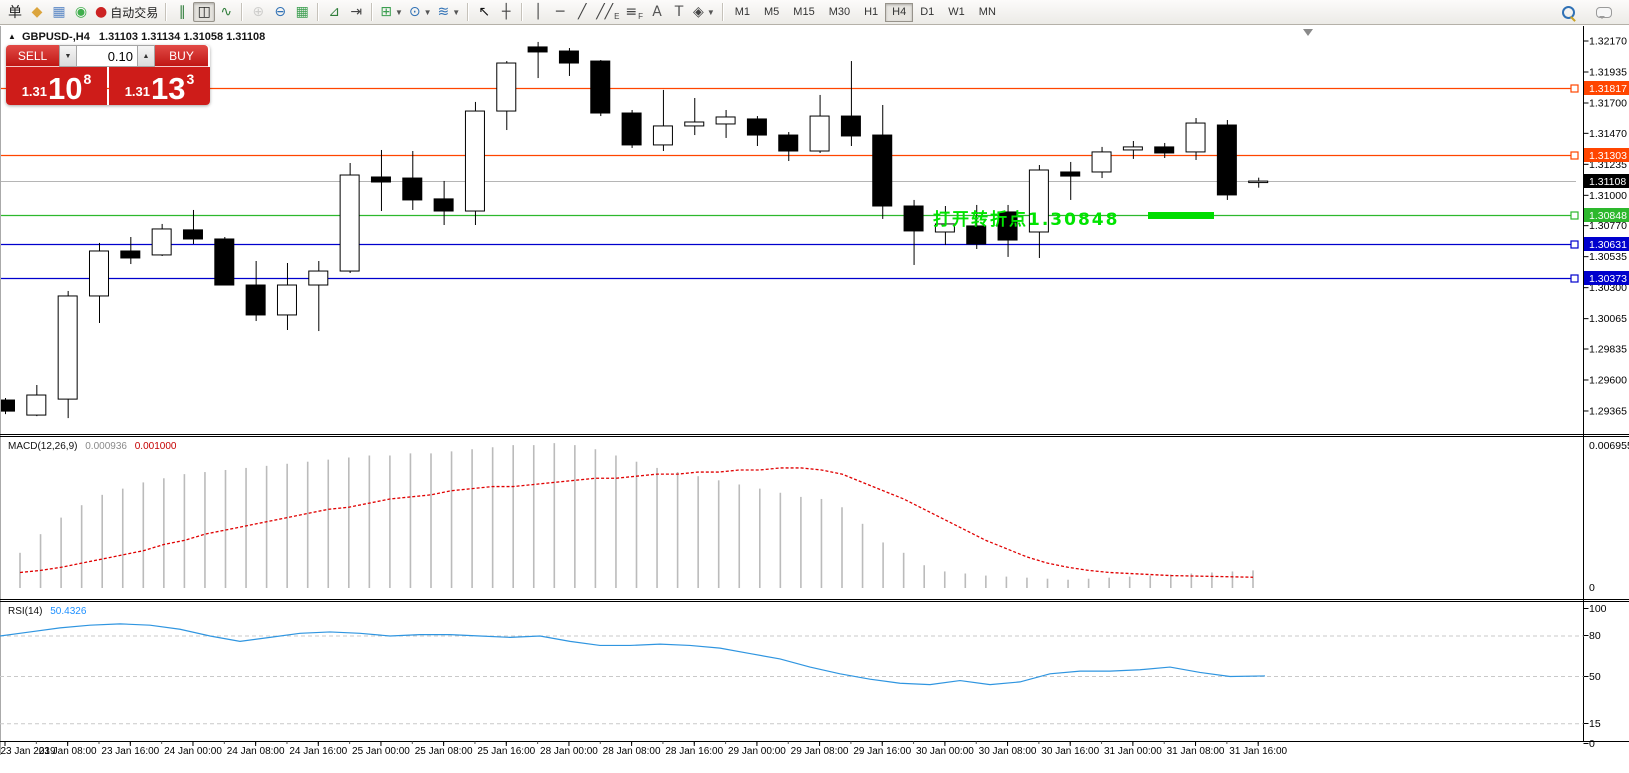  What do you see at coordinates (68, 56) in the screenshot?
I see `lot-decrease-button: ▼` at bounding box center [68, 56].